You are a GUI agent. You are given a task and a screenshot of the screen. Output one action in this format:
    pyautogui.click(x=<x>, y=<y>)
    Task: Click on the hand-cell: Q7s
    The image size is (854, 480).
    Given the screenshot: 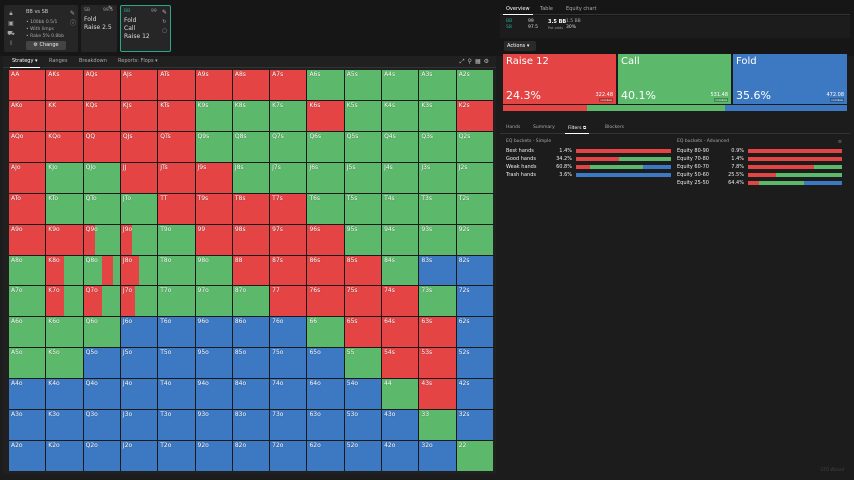 What is the action you would take?
    pyautogui.click(x=288, y=146)
    